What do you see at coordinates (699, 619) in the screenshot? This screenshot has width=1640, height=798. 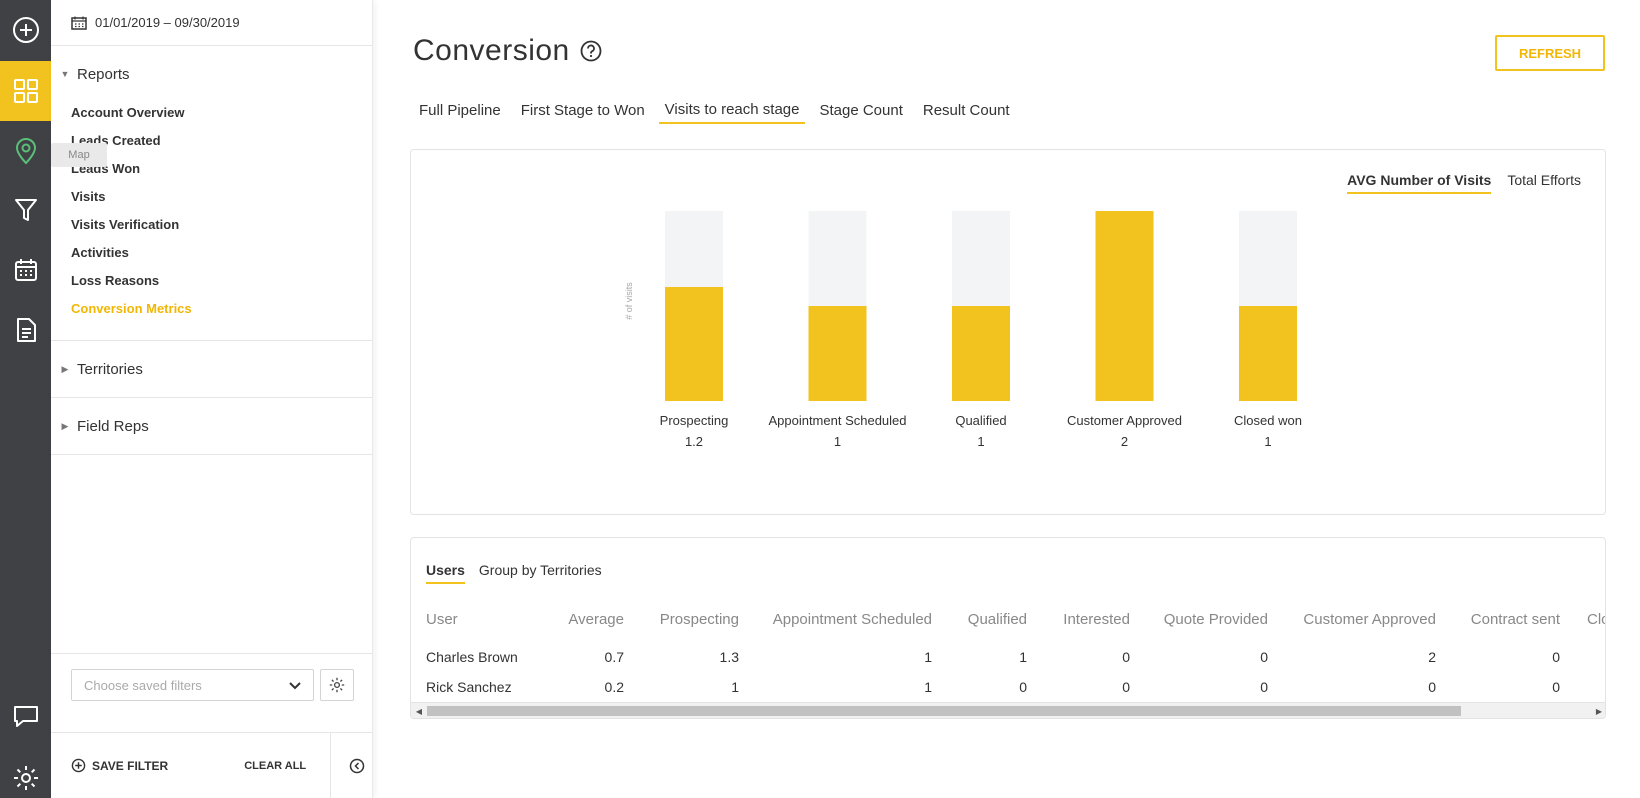 I see `column-header: Prospecting` at bounding box center [699, 619].